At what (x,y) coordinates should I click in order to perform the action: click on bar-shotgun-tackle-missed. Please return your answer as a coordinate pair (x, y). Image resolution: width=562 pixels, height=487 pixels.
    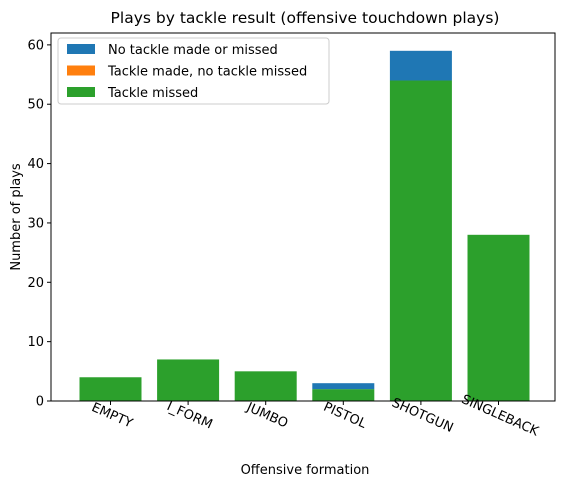
    Looking at the image, I should click on (420, 240).